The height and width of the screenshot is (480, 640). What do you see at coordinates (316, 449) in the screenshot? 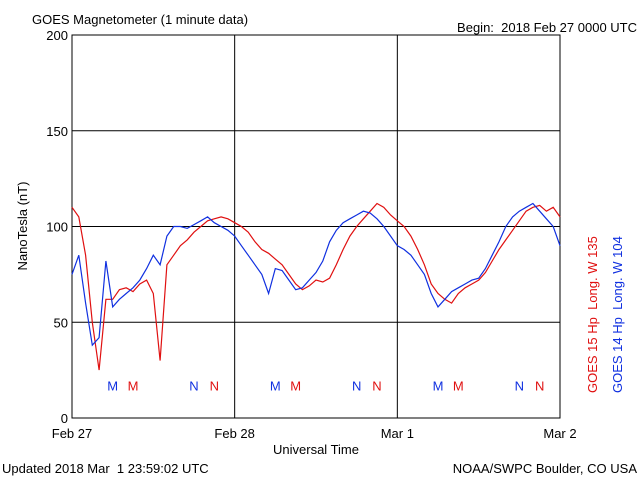
I see `x-axis-label: Universal Time` at bounding box center [316, 449].